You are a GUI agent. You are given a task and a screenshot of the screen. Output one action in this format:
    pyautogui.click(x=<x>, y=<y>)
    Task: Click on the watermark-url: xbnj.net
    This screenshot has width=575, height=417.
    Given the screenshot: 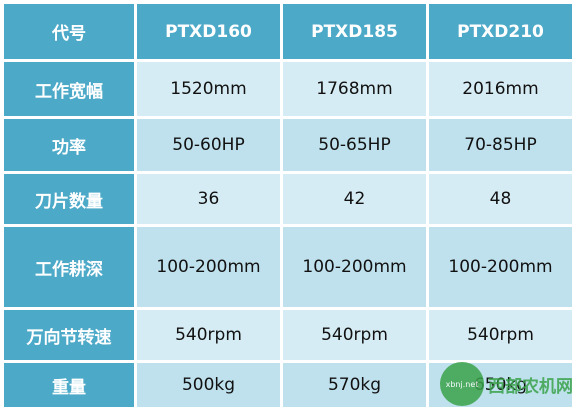 What is the action you would take?
    pyautogui.click(x=462, y=384)
    